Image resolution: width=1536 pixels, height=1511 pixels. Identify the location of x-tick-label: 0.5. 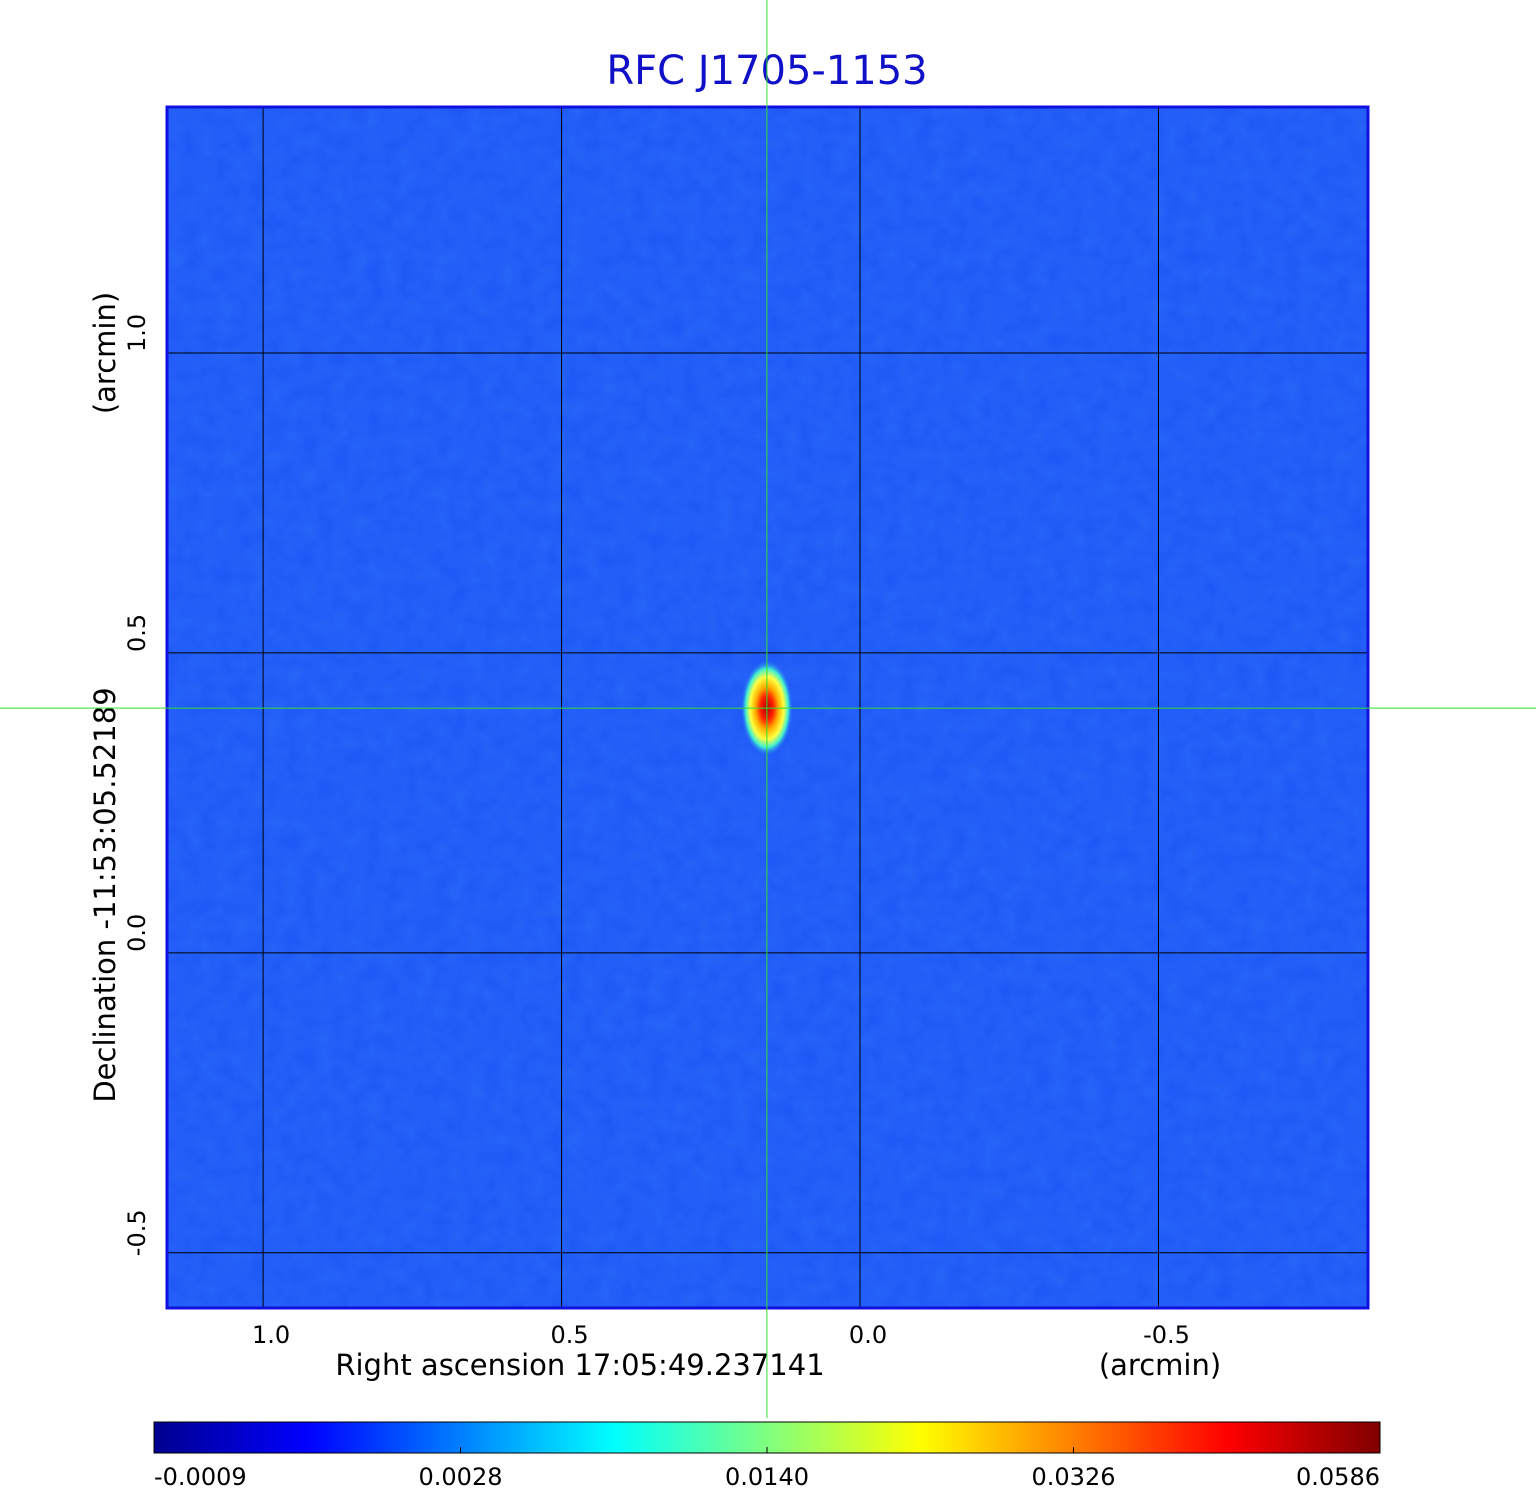
(569, 1335).